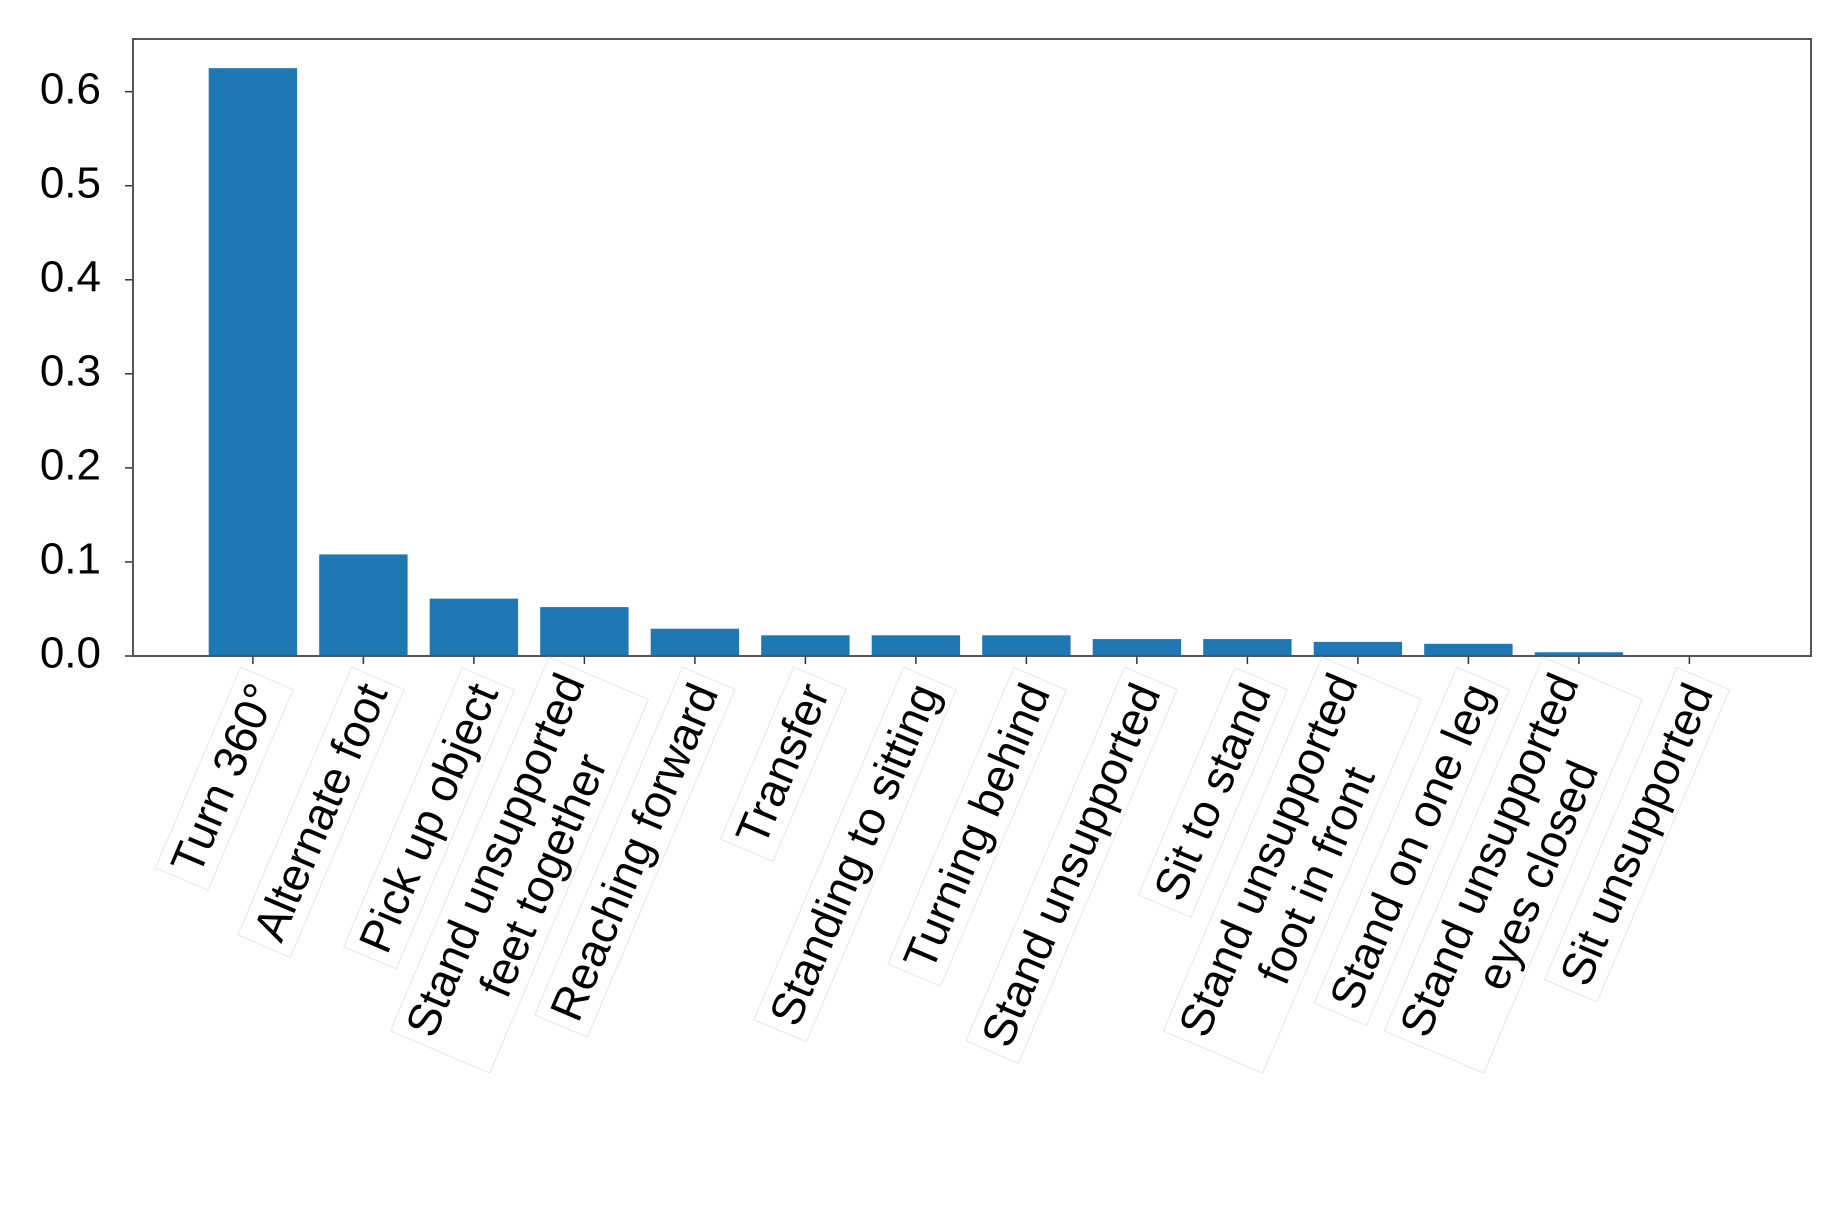 The width and height of the screenshot is (1833, 1215). What do you see at coordinates (70, 276) in the screenshot?
I see `y-tick-label: 0.4` at bounding box center [70, 276].